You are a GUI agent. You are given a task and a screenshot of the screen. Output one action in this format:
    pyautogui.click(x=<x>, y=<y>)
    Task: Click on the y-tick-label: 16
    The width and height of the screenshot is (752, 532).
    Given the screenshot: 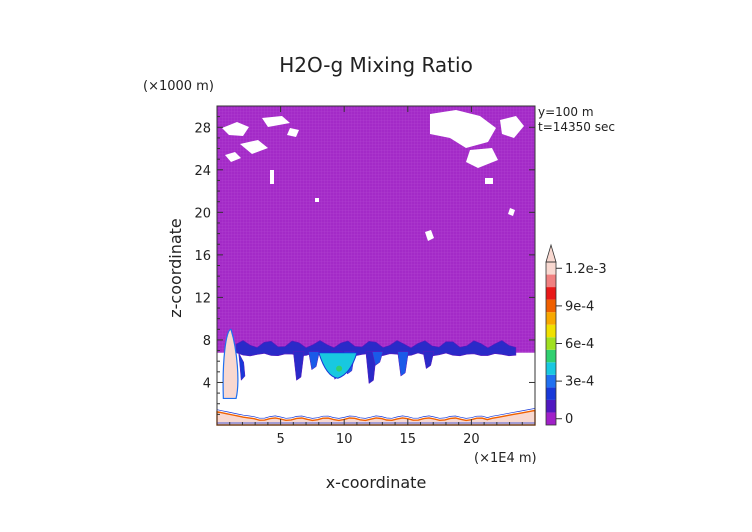 What is the action you would take?
    pyautogui.click(x=202, y=256)
    